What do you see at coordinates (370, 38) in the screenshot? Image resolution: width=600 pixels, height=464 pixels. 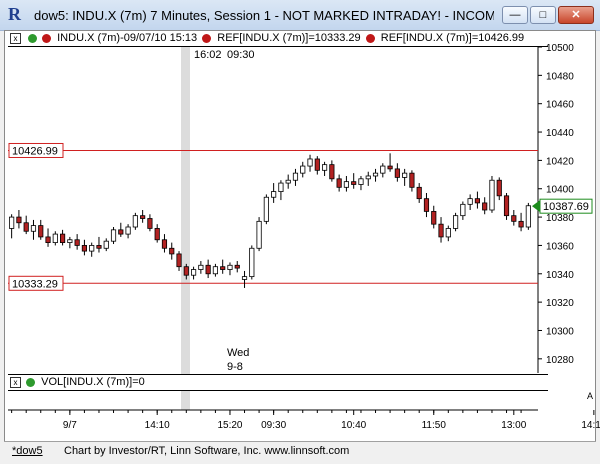 I see `ref-dot-icon` at bounding box center [370, 38].